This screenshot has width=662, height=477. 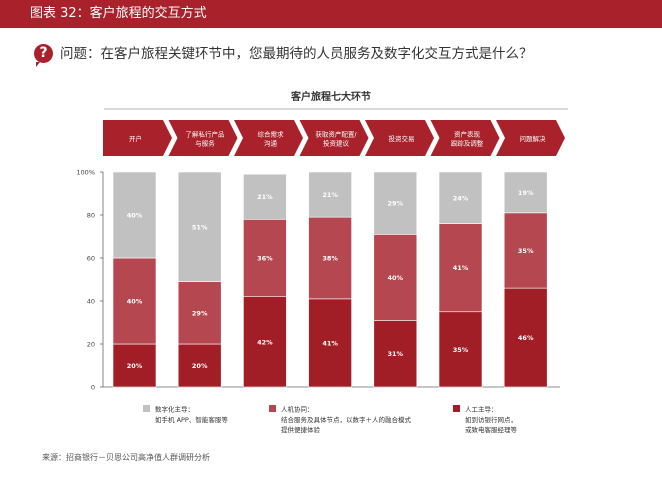 I want to click on legend-desc: 如手机 APP、智能客服等, so click(x=191, y=419).